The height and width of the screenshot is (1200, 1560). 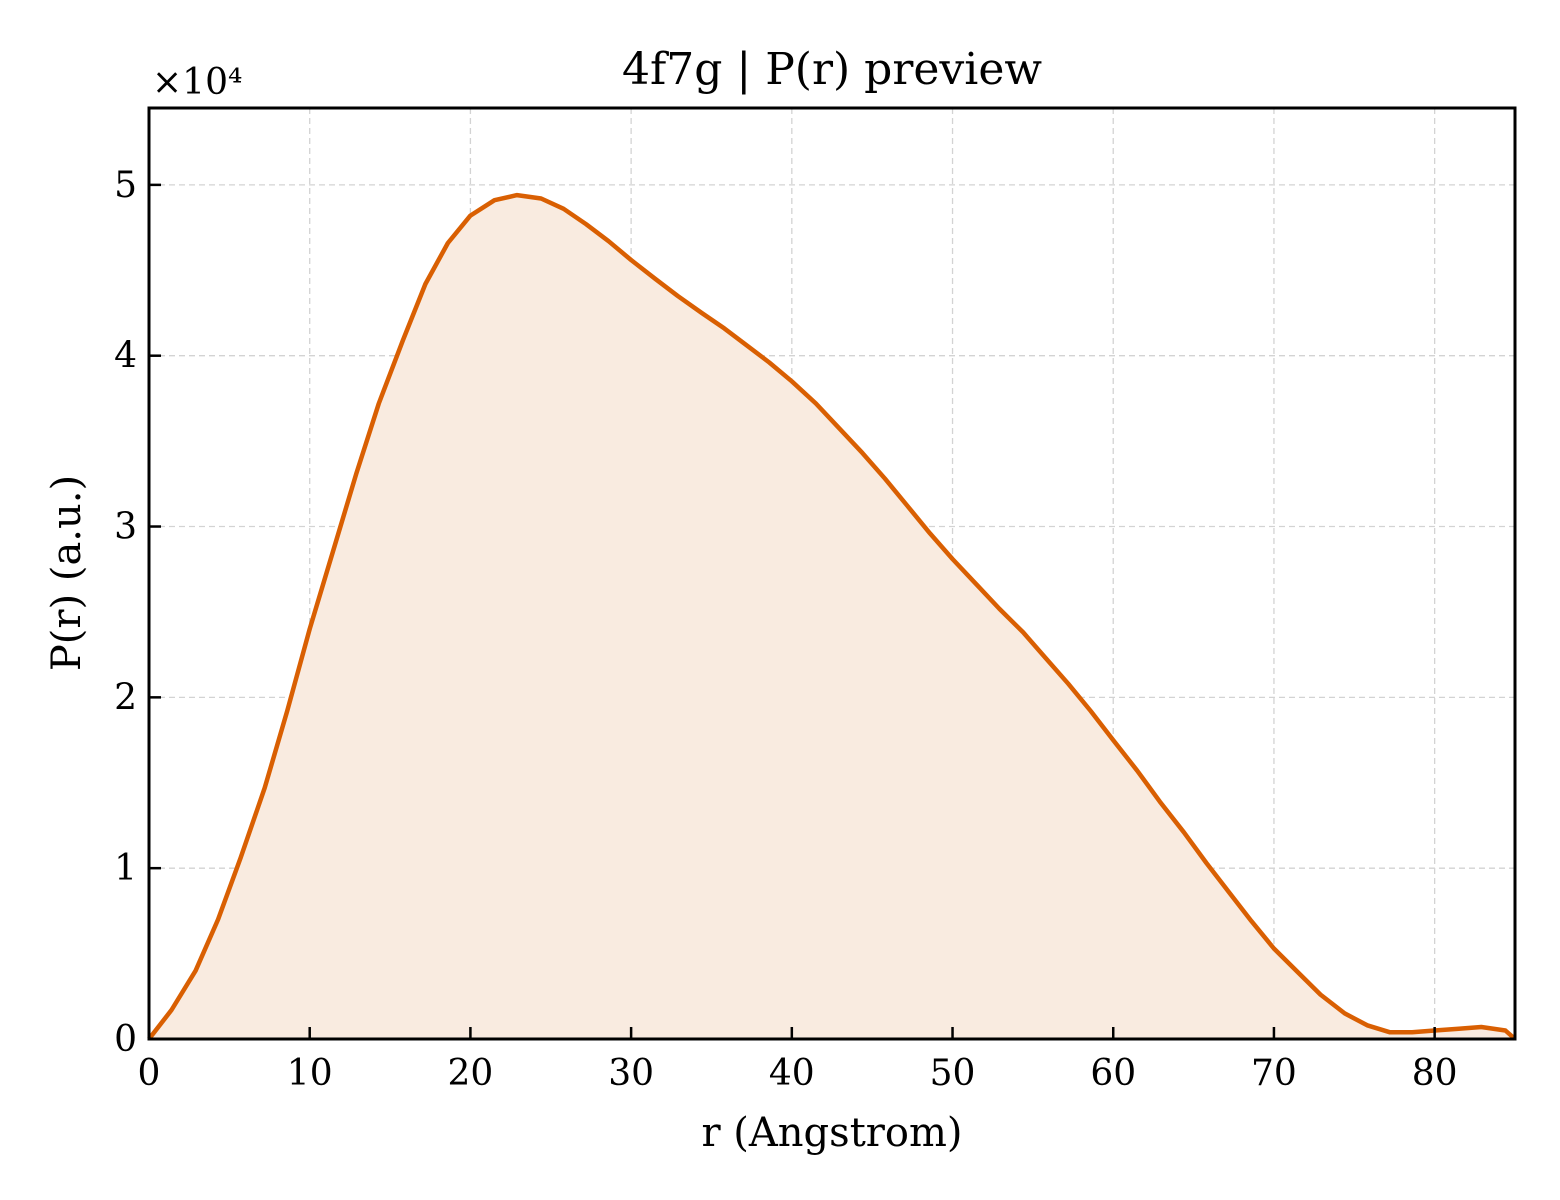 What do you see at coordinates (125, 527) in the screenshot?
I see `y-tick-label: 3` at bounding box center [125, 527].